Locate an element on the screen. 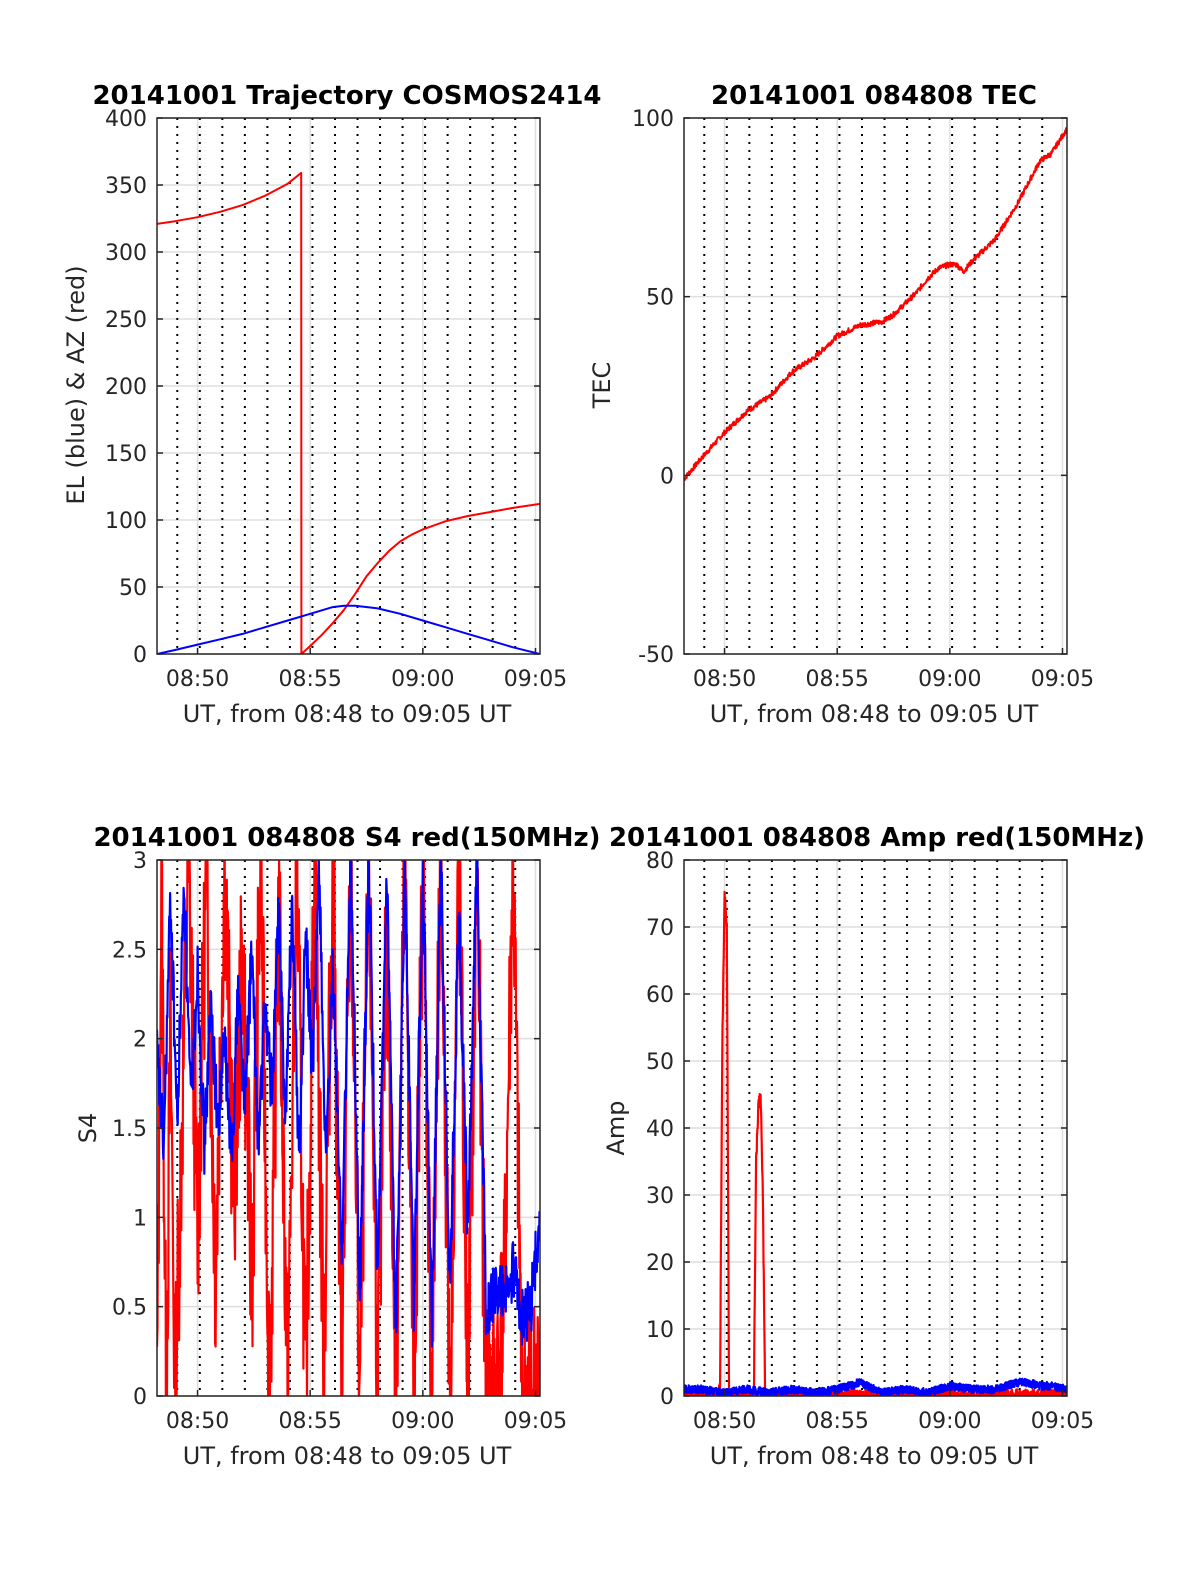 This screenshot has width=1200, height=1575. plot-area is located at coordinates (875, 386).